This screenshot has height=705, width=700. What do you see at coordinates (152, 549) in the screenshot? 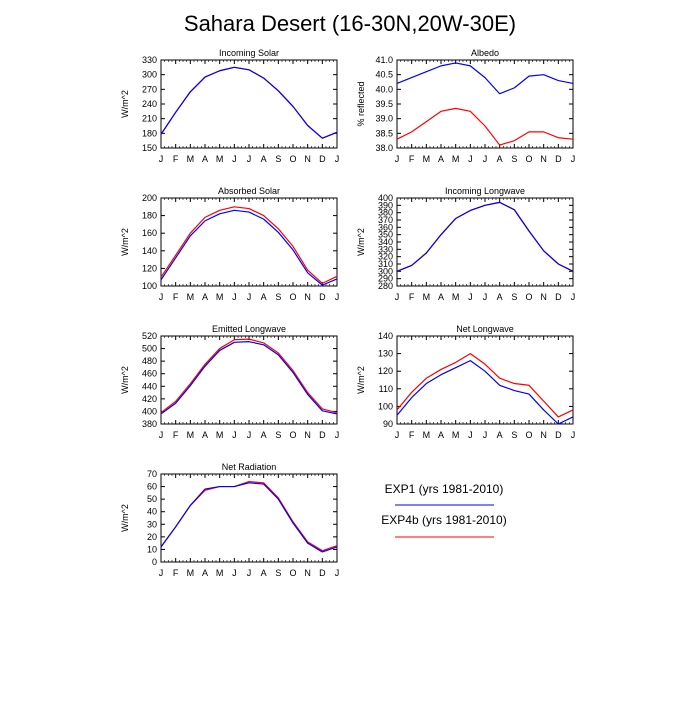
I see `net-radiation-ytick-label: 10` at bounding box center [152, 549].